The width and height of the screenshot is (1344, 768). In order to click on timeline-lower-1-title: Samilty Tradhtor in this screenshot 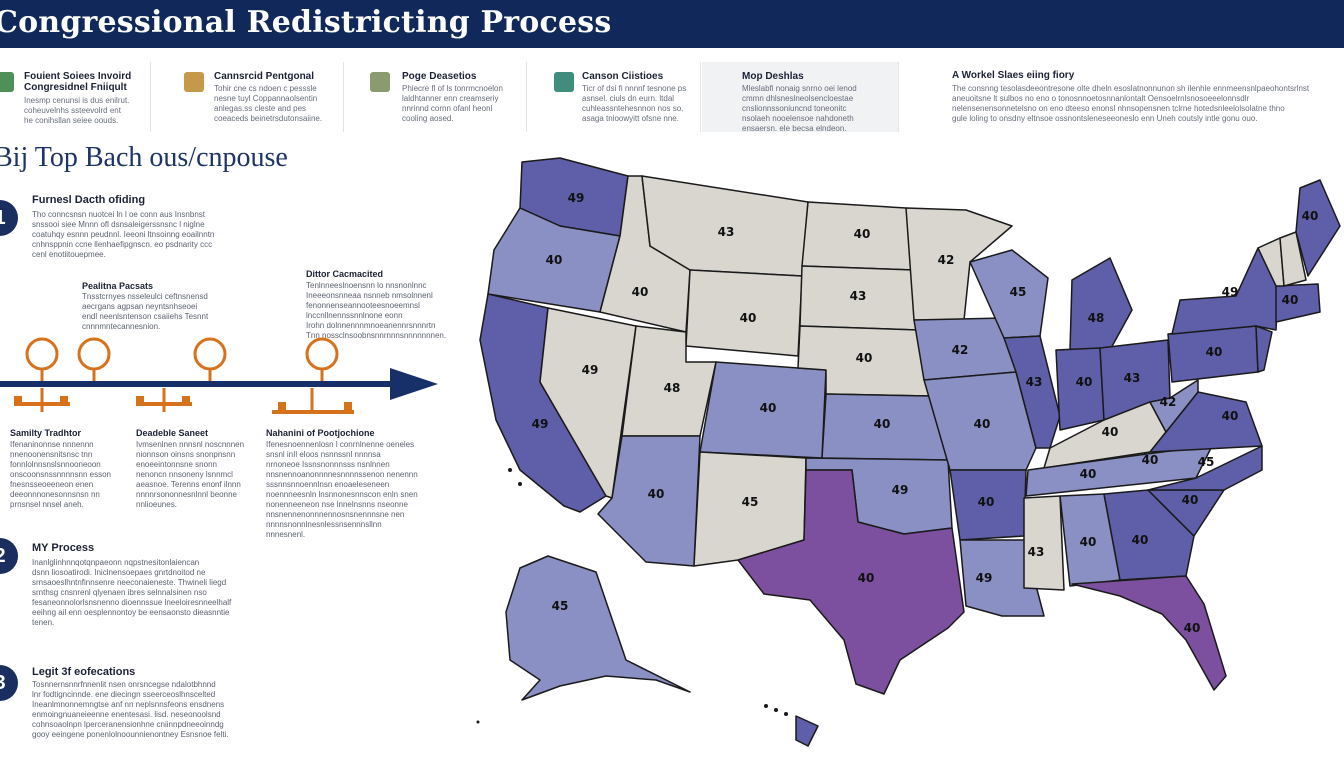, I will do `click(46, 433)`.